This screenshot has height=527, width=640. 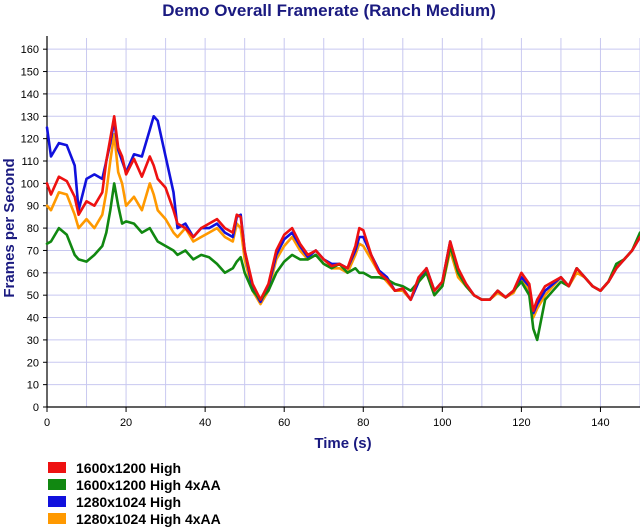 What do you see at coordinates (33, 229) in the screenshot?
I see `y-tick-label: 80` at bounding box center [33, 229].